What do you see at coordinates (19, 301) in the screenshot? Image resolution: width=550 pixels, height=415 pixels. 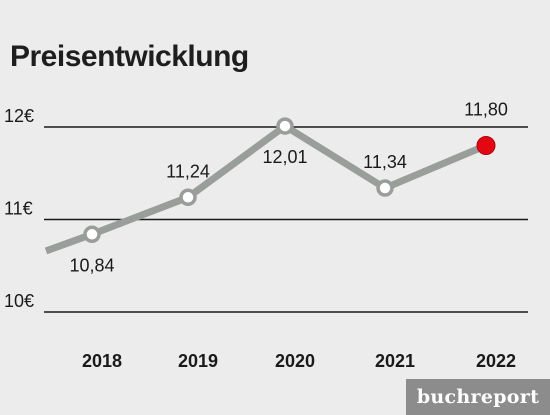 I see `y-tick-label: 10€` at bounding box center [19, 301].